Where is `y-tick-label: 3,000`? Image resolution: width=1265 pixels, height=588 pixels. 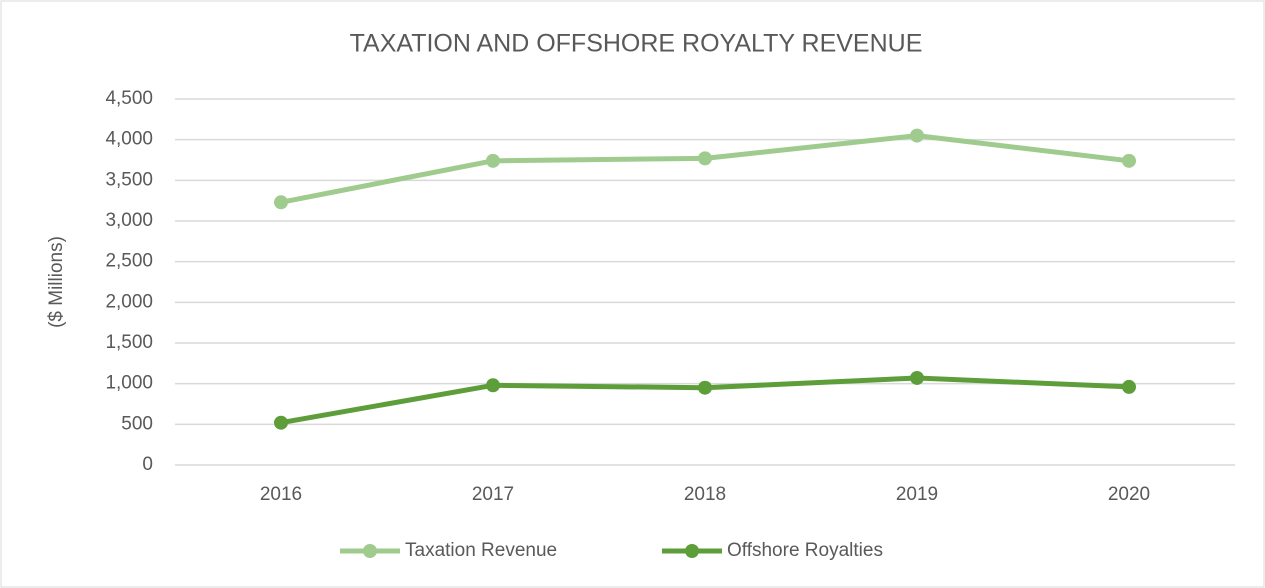 y-tick-label: 3,000 is located at coordinates (129, 220).